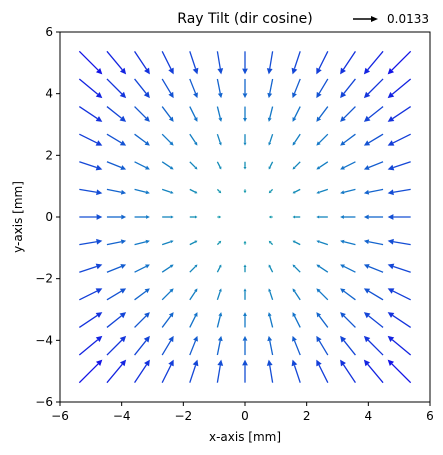  I want to click on y-tick-label: 6, so click(49, 32).